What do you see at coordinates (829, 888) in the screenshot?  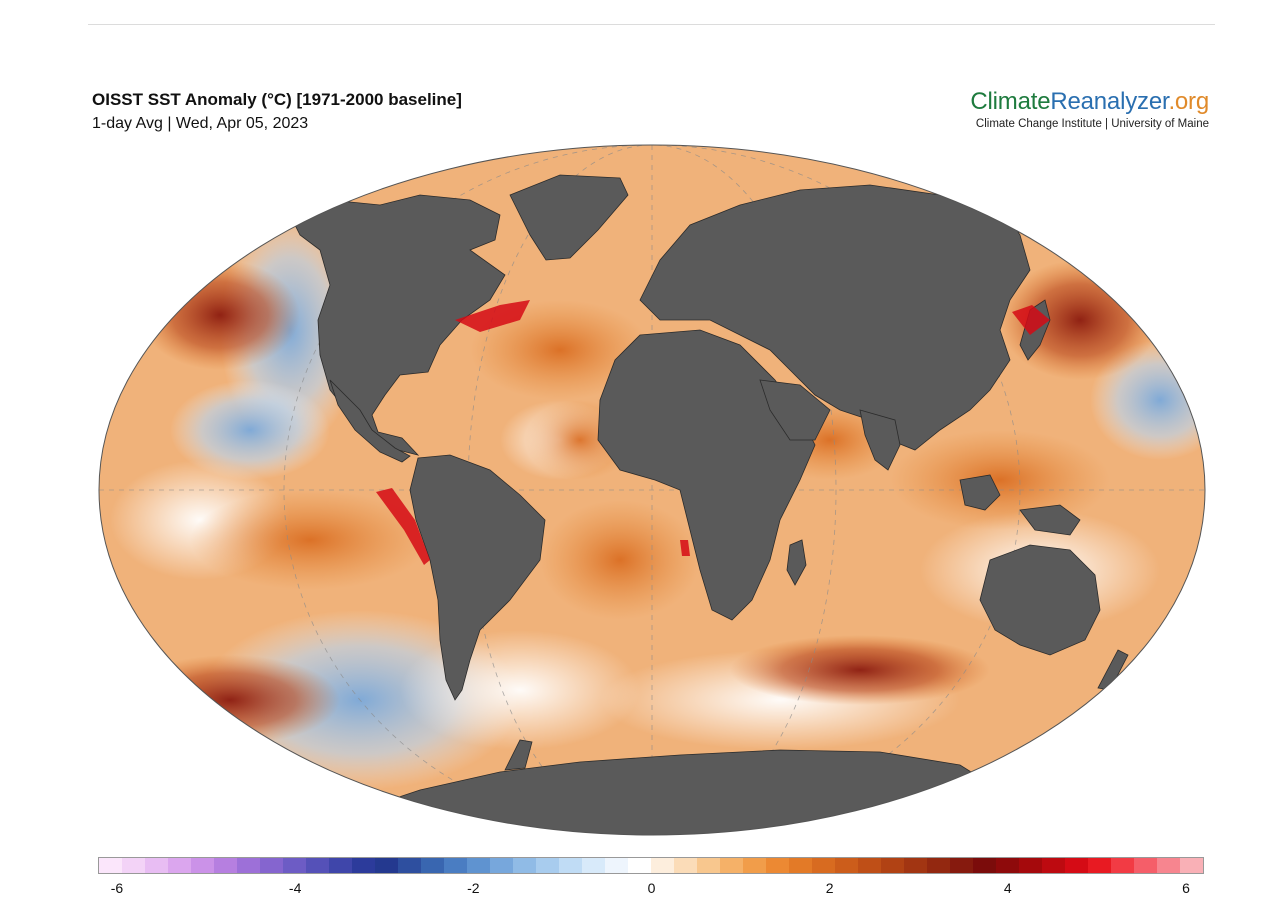 I see `colorbar-tick-label: 2` at bounding box center [829, 888].